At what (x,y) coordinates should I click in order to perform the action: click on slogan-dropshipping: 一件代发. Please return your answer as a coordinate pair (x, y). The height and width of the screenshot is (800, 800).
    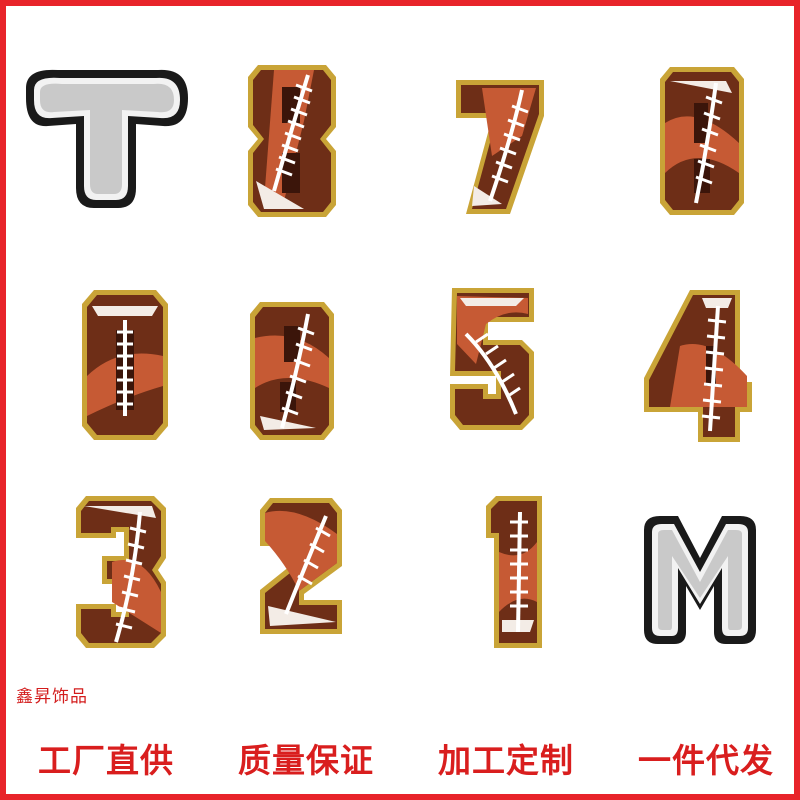
    Looking at the image, I should click on (706, 760).